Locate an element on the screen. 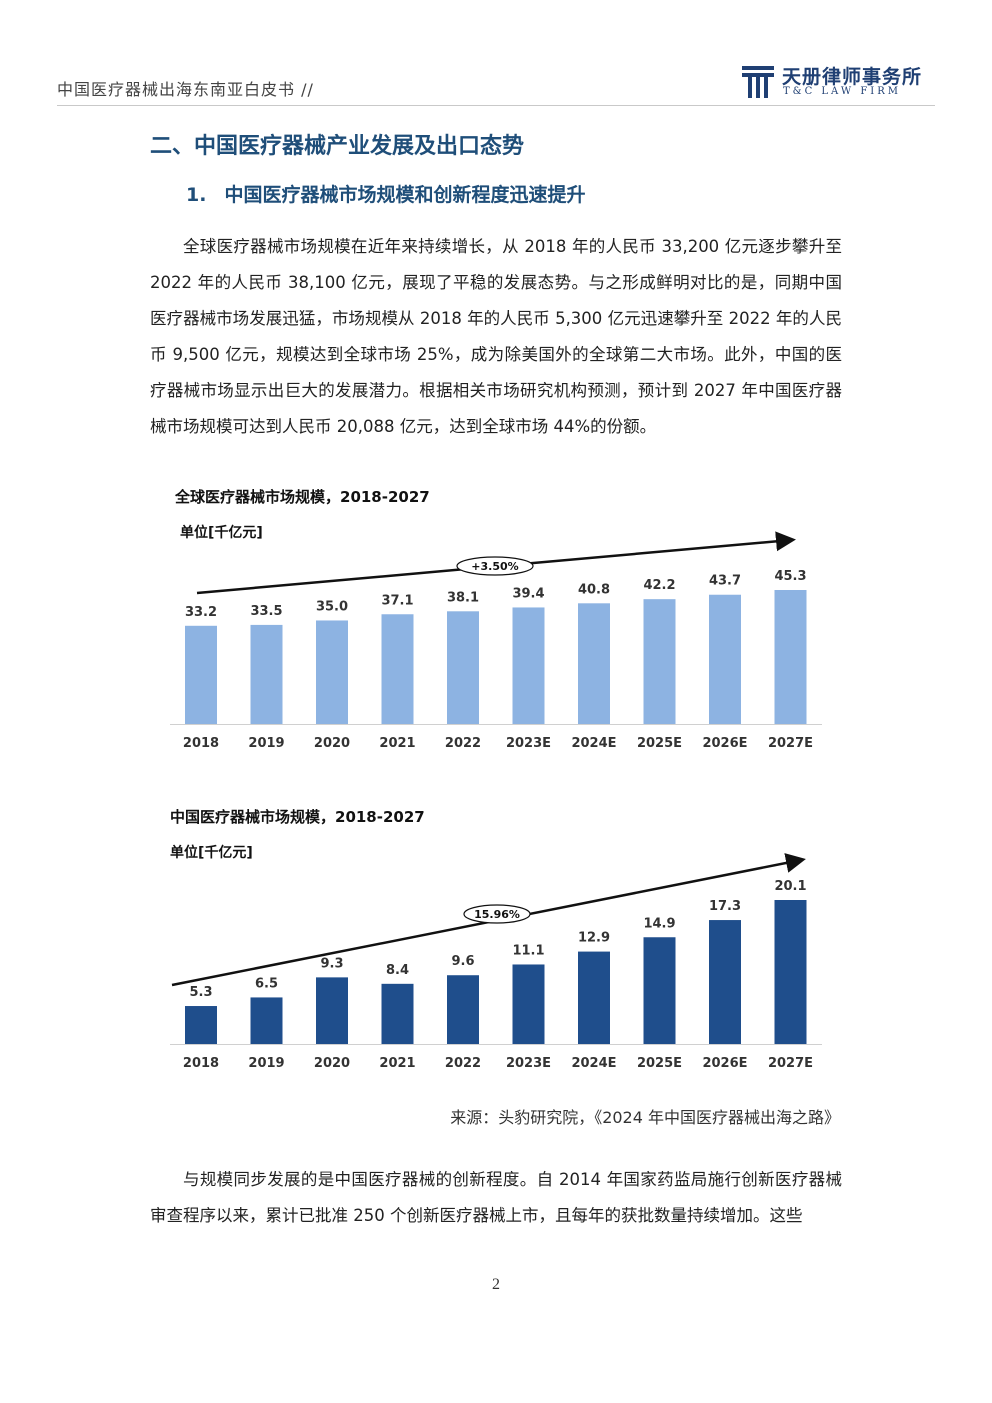 The height and width of the screenshot is (1403, 992). data-label: 33.5 is located at coordinates (266, 611).